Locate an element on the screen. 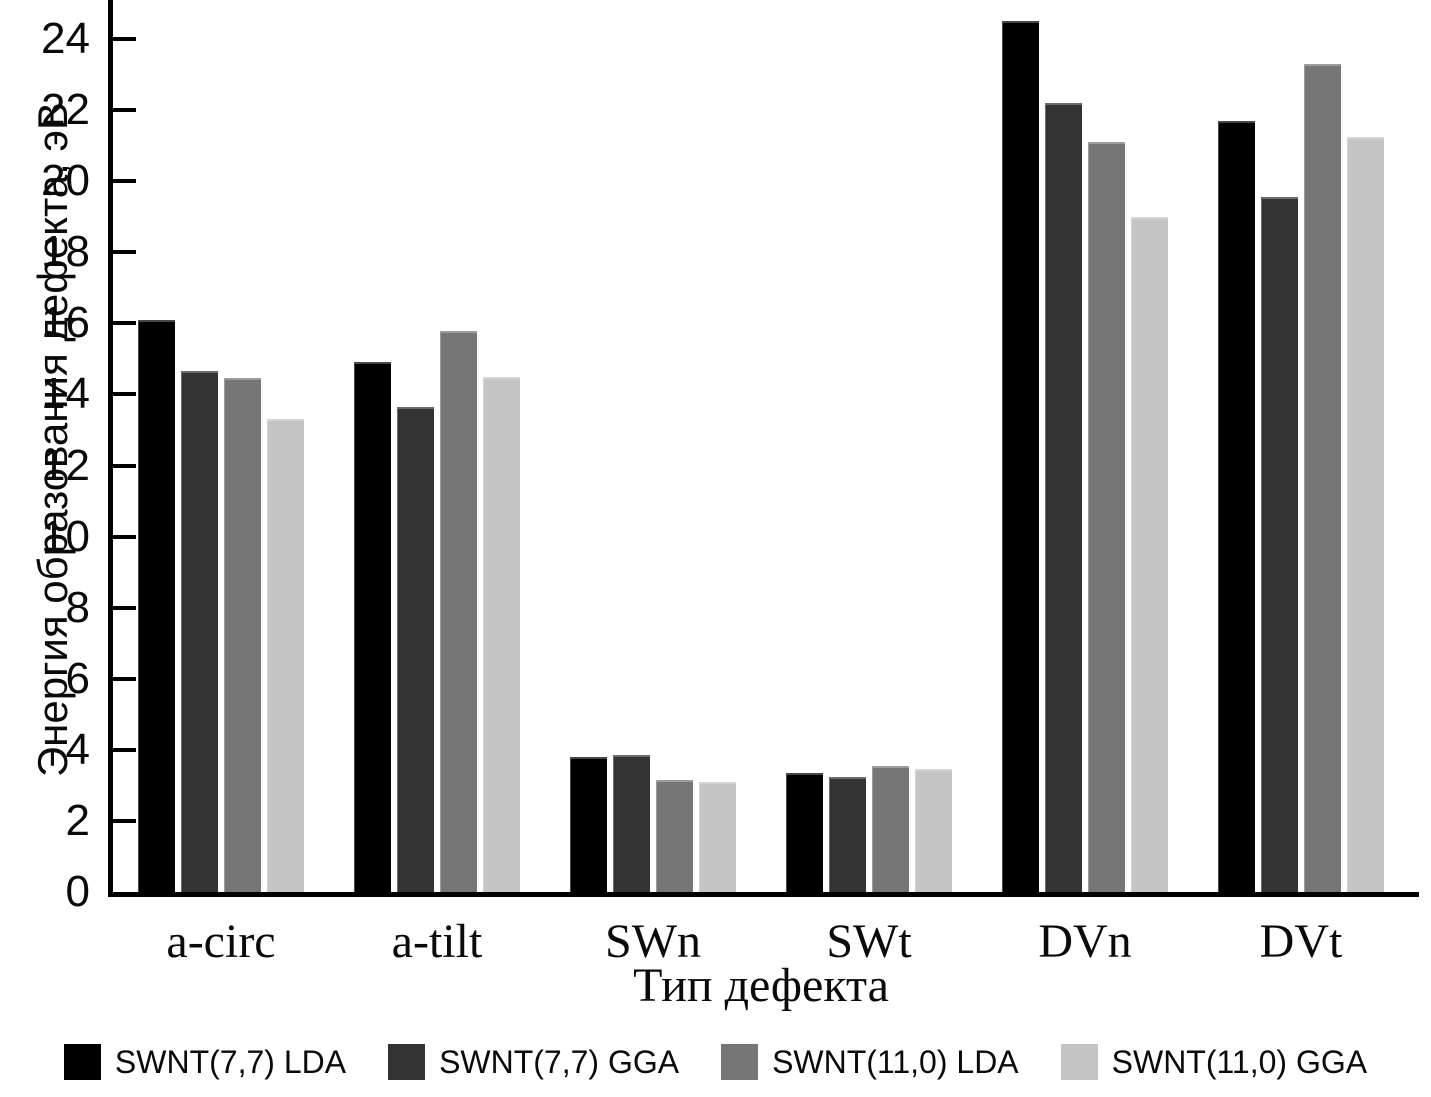 Image resolution: width=1431 pixels, height=1097 pixels. y-tick-label-12: 12 is located at coordinates (65, 465).